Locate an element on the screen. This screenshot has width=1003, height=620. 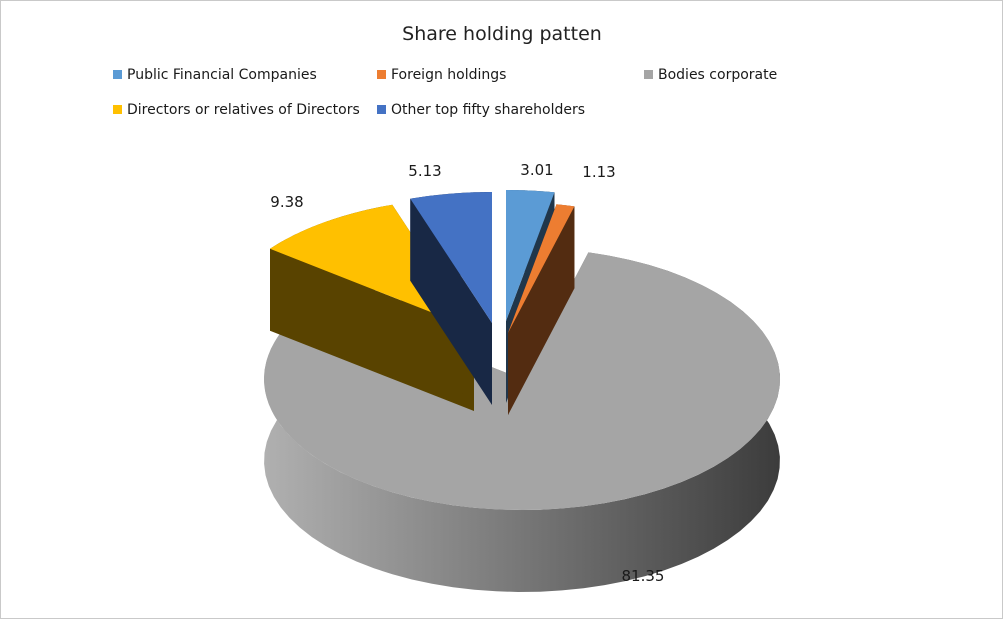
legend-swatch-foreign-holdings is located at coordinates (381, 74).